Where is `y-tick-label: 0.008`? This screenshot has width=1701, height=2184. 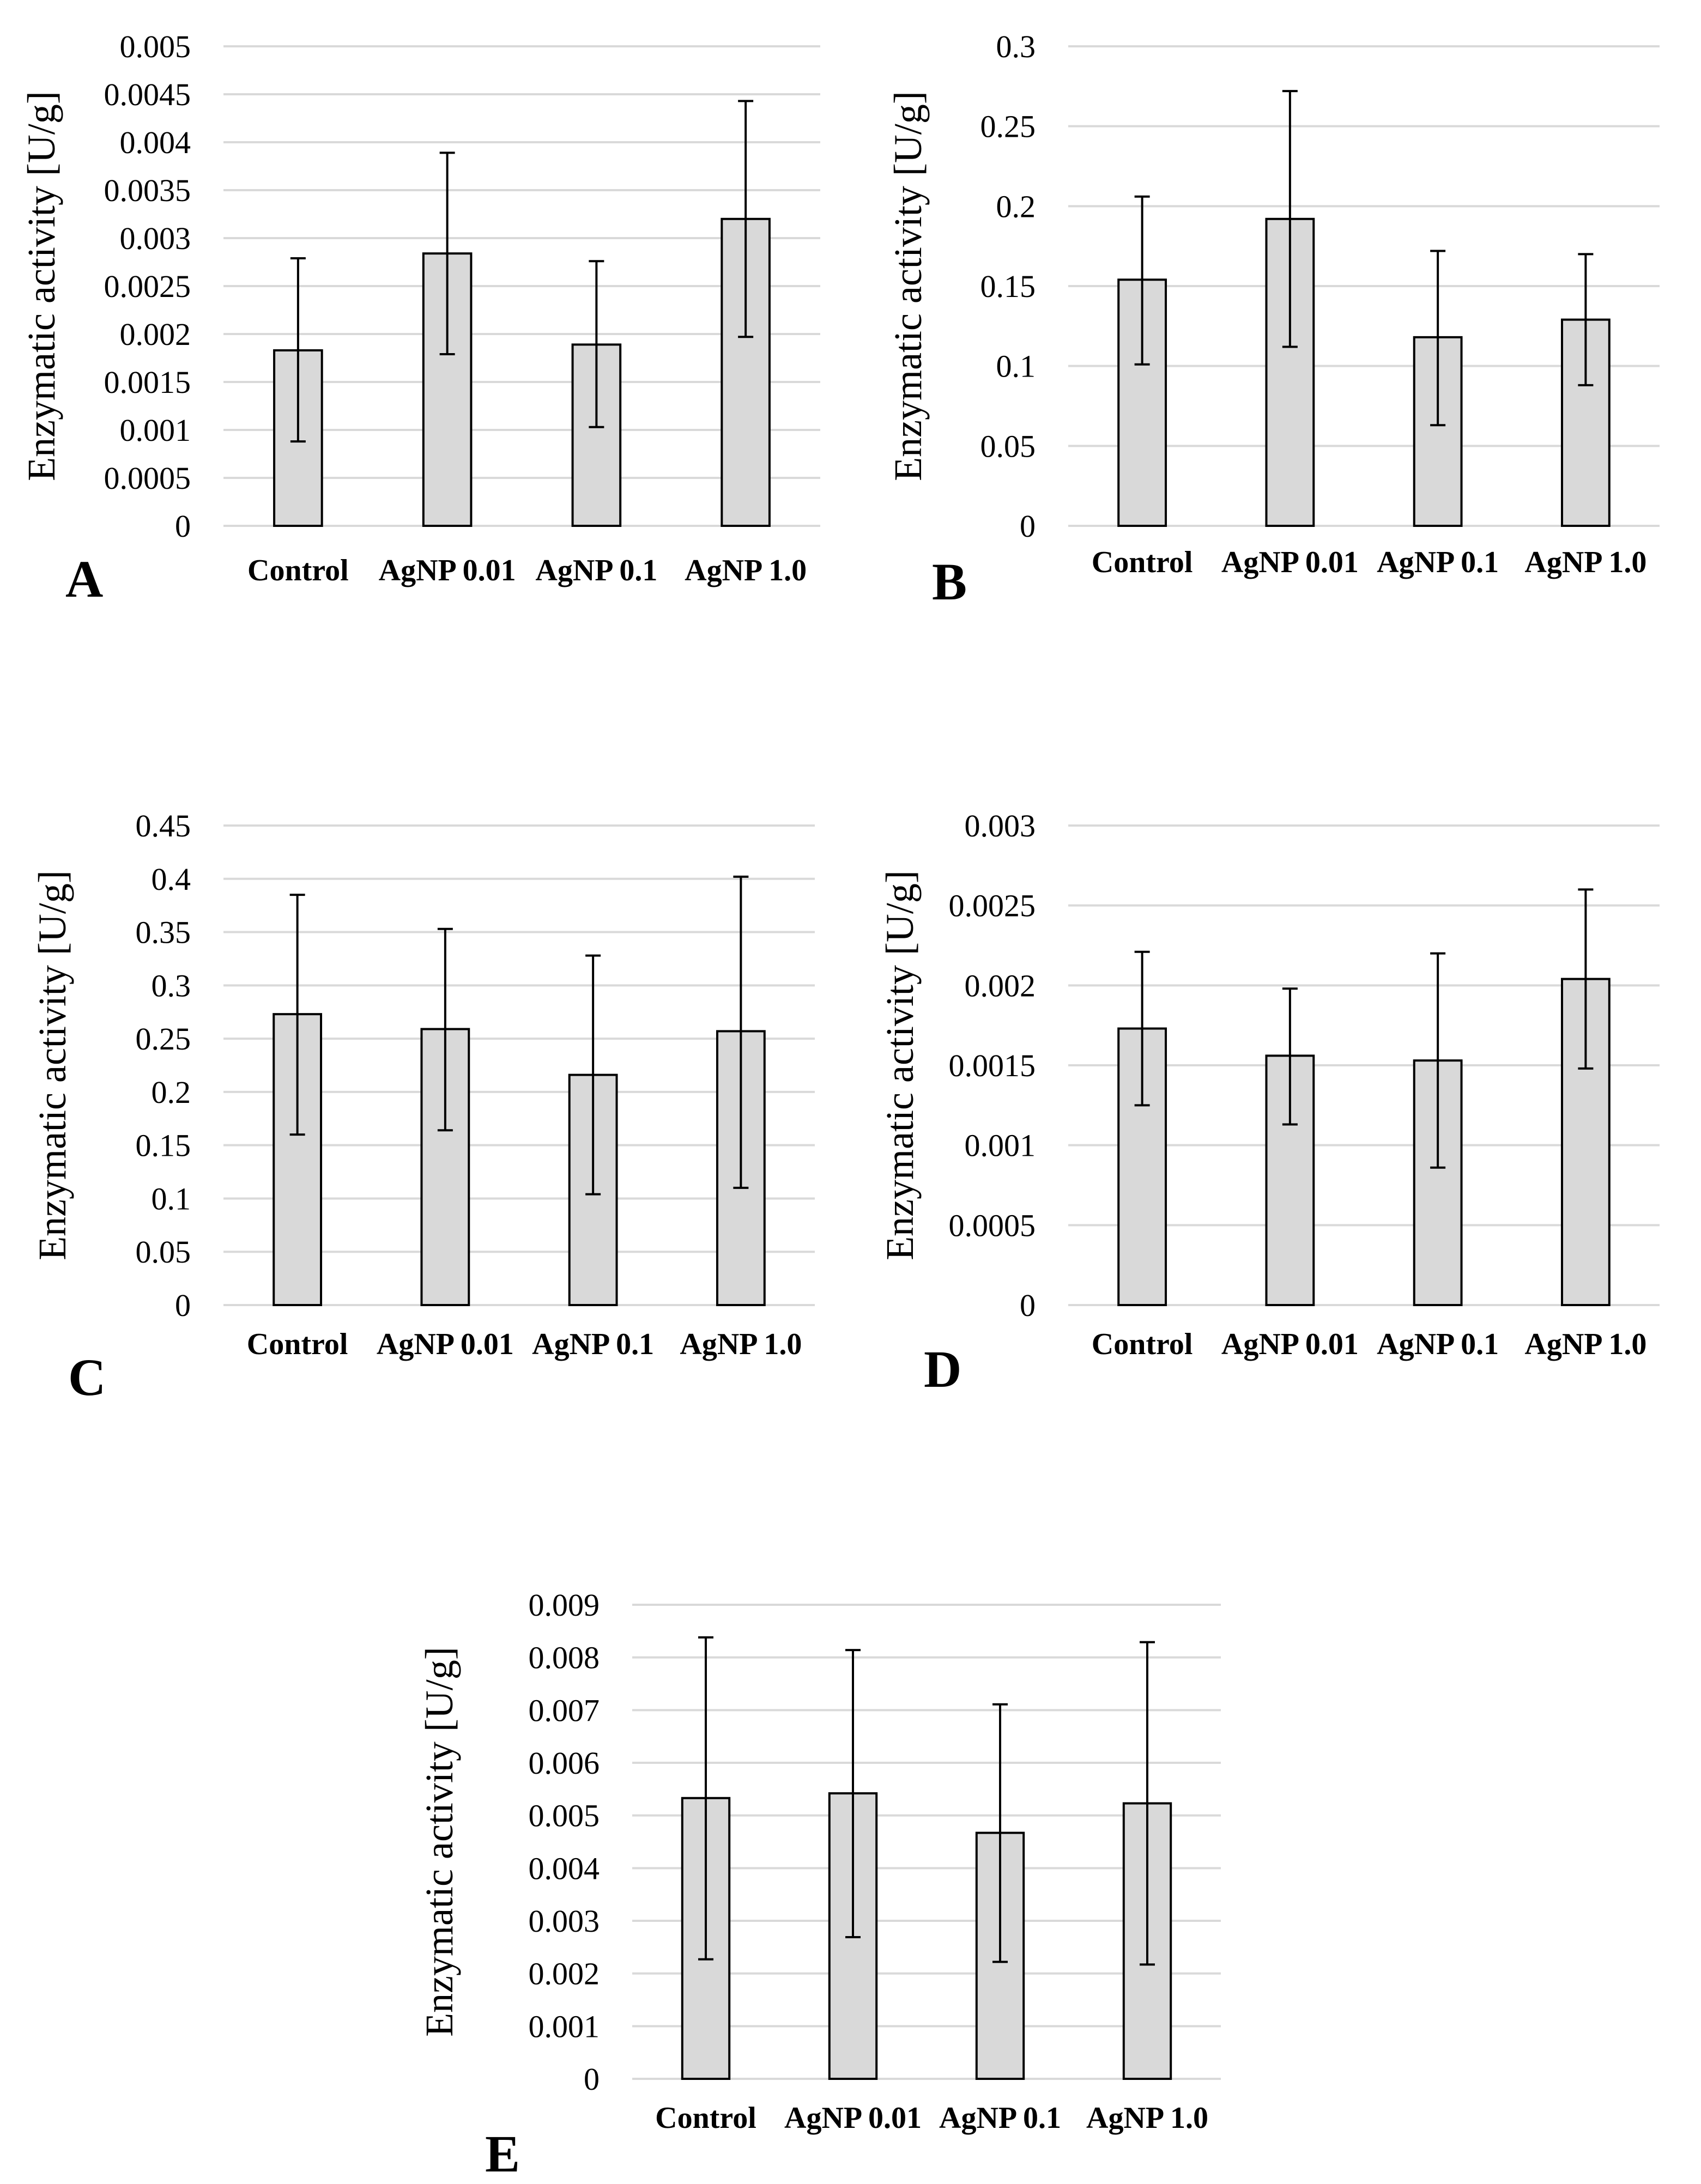
y-tick-label: 0.008 is located at coordinates (564, 1658).